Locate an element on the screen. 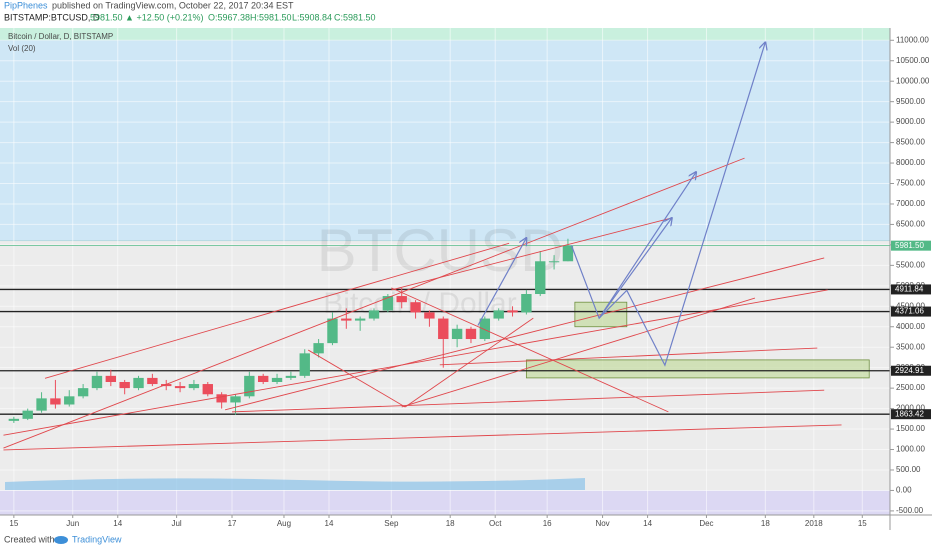 The height and width of the screenshot is (555, 932). y-tick-label: 9000.00 is located at coordinates (910, 121).